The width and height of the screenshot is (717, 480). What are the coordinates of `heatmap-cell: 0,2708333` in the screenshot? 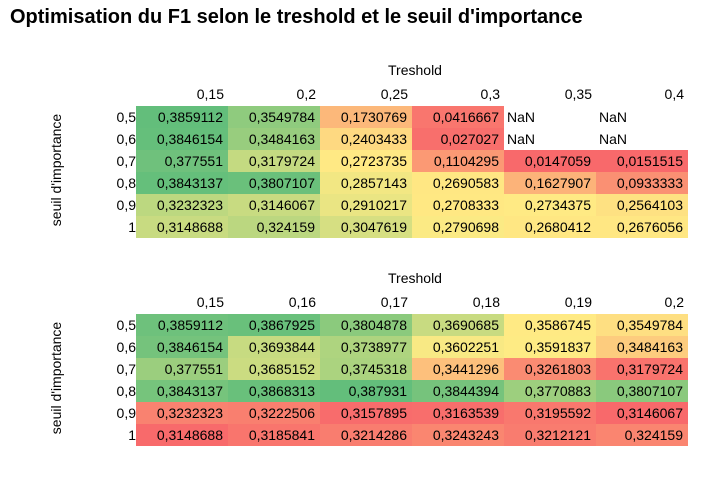 It's located at (458, 205).